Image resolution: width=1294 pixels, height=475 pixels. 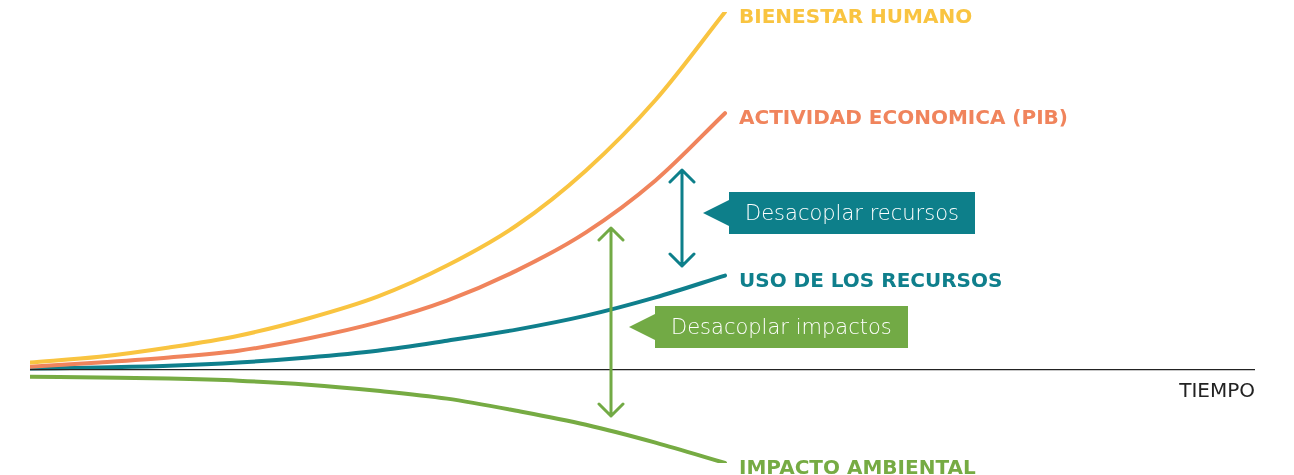 What do you see at coordinates (781, 327) in the screenshot?
I see `annotation: Desacoplar impactos` at bounding box center [781, 327].